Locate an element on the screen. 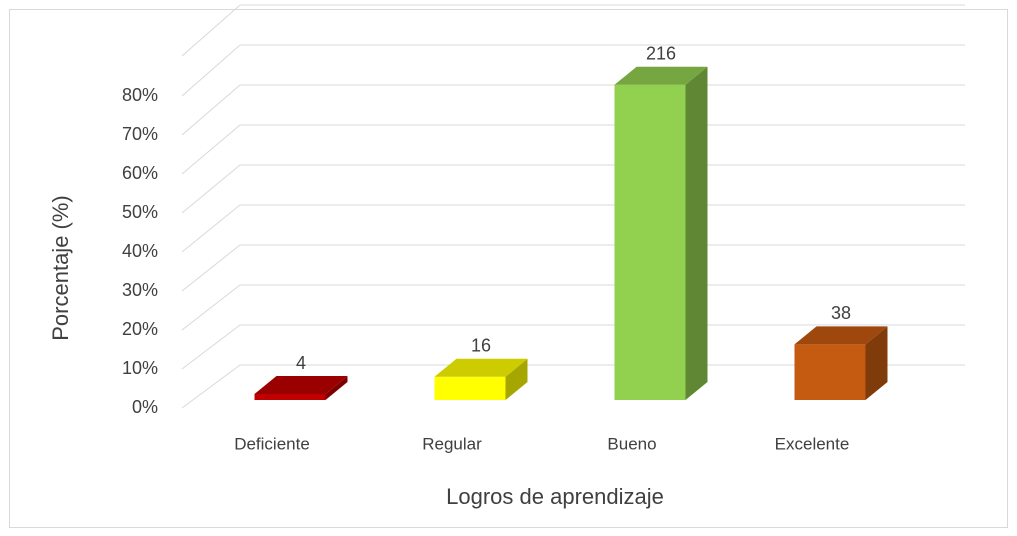  x-axis-title: Logros de aprendizaje is located at coordinates (555, 496).